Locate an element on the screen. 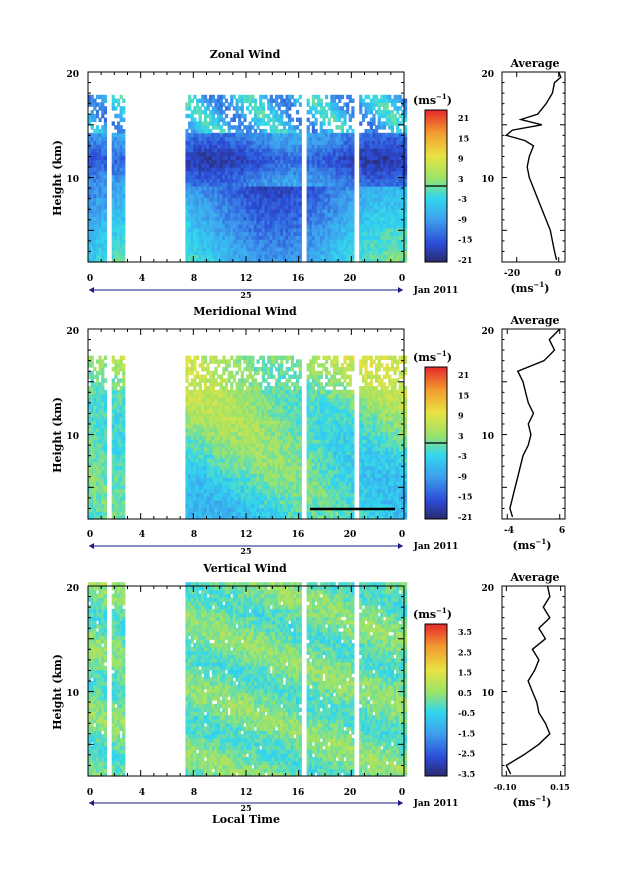  x-tick-label: 0 is located at coordinates (402, 279).